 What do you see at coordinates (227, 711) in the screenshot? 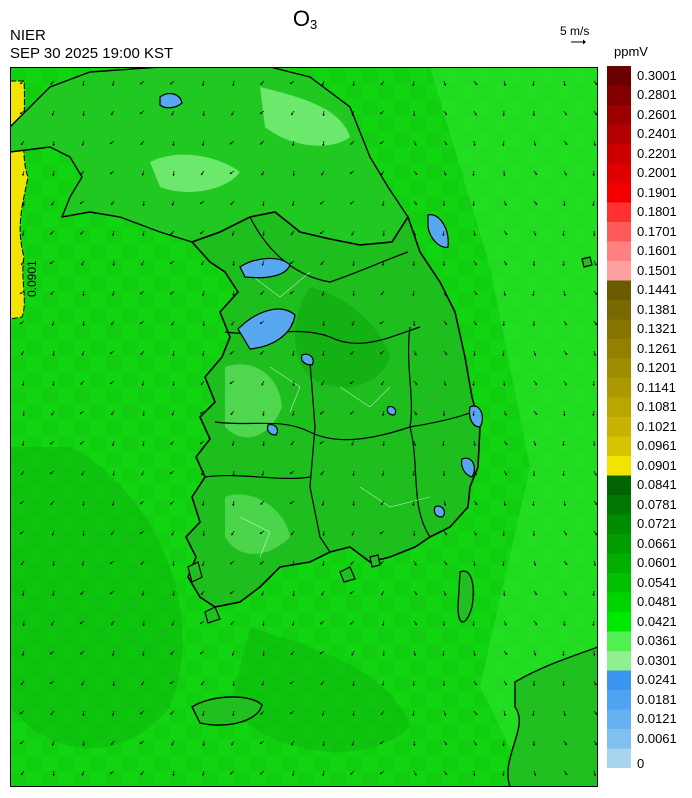
I see `jeju-island` at bounding box center [227, 711].